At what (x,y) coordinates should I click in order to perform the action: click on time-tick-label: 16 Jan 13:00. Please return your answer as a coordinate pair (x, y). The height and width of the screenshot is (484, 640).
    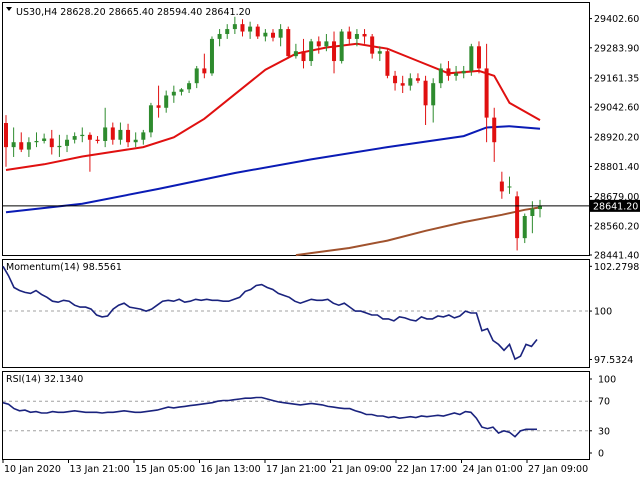
    Looking at the image, I should click on (231, 469).